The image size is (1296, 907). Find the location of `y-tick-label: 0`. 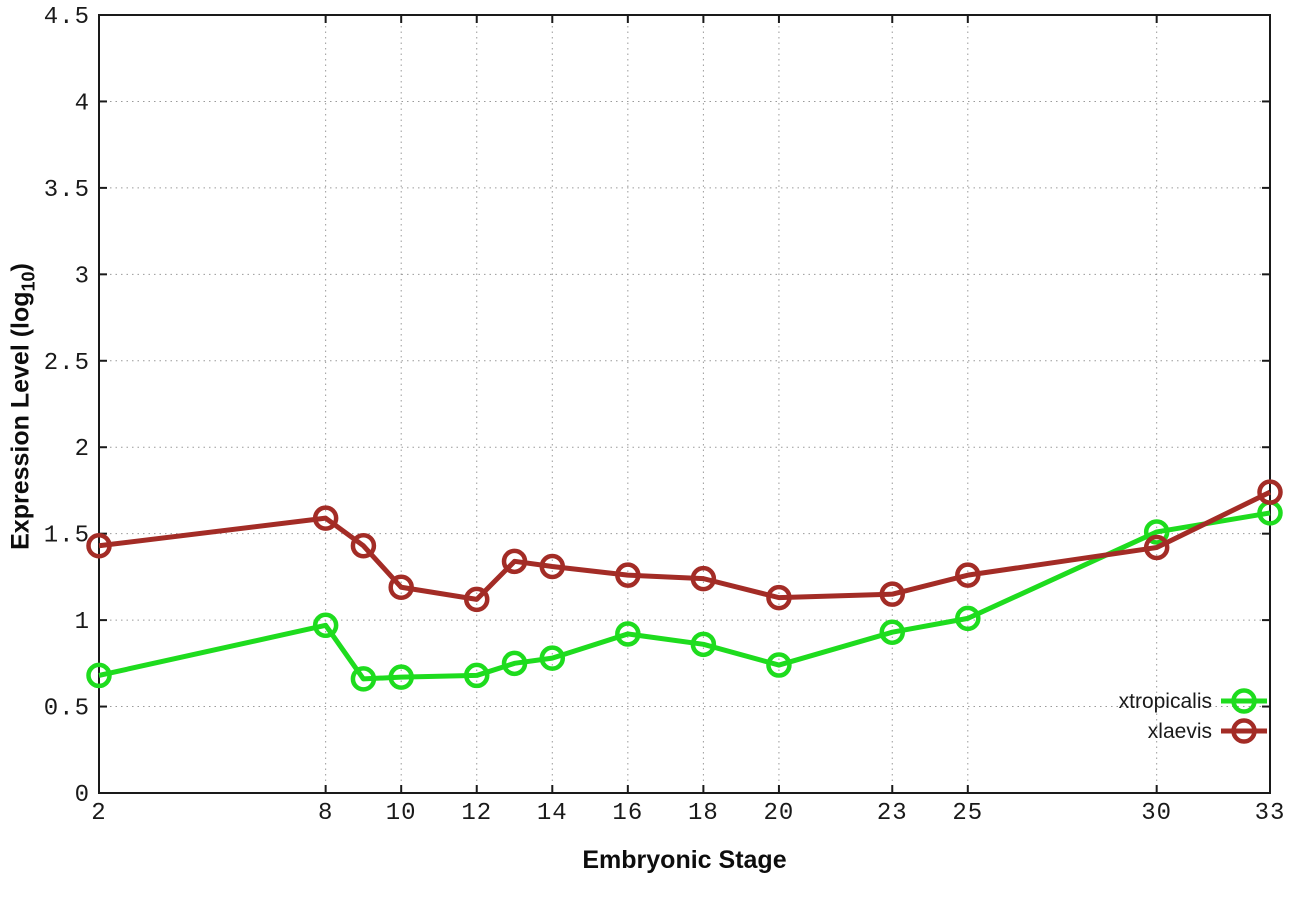

y-tick-label: 0 is located at coordinates (82, 795).